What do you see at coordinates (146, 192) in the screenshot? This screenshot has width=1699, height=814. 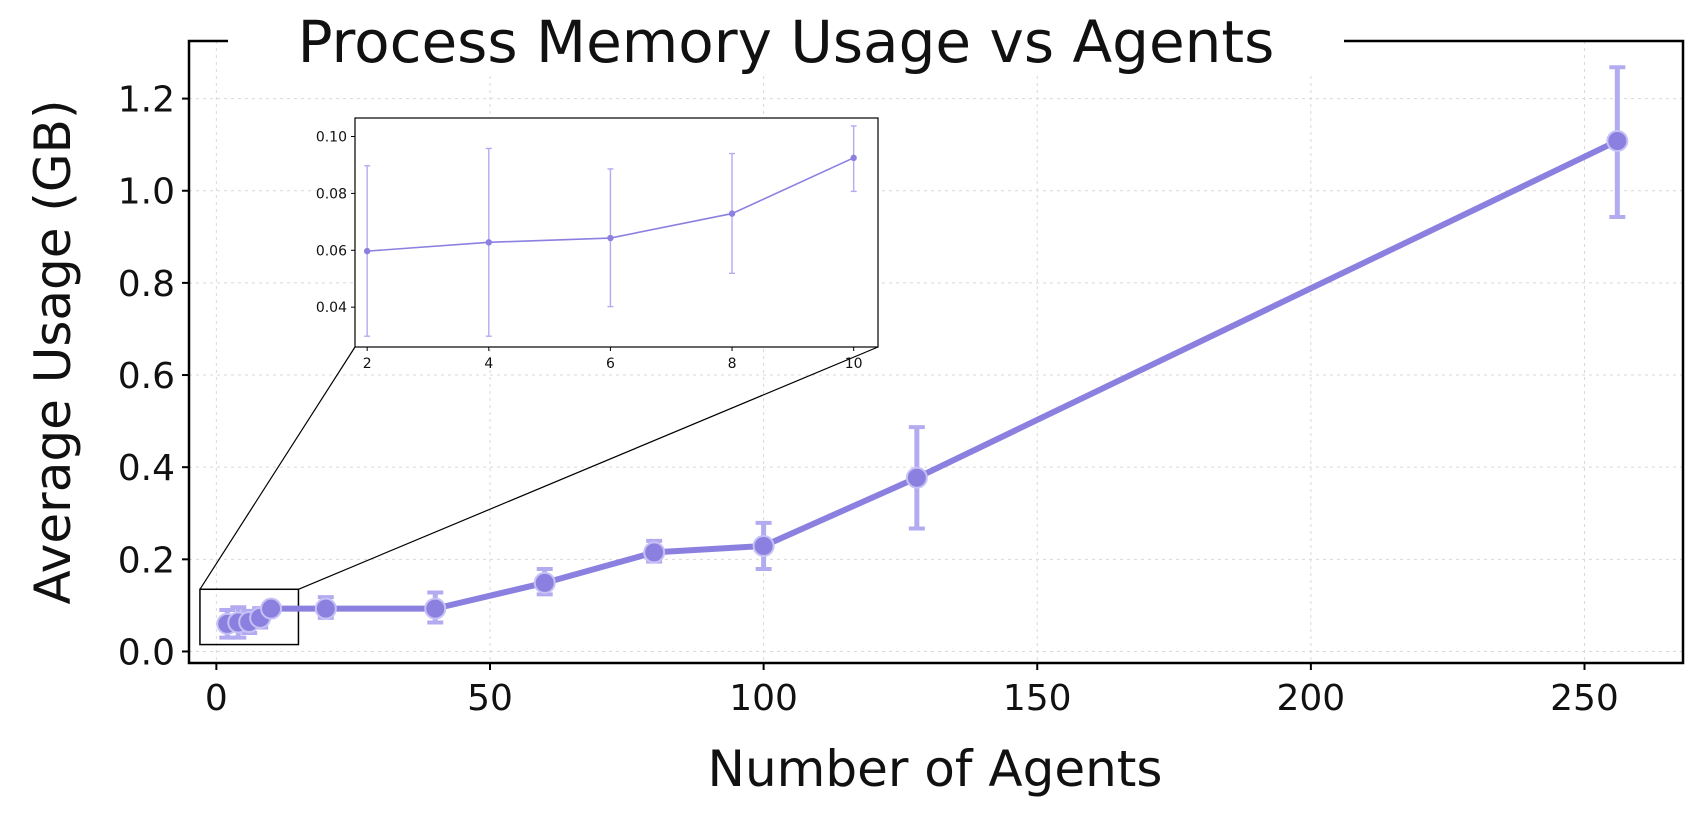 I see `y-tick-label: 1.0` at bounding box center [146, 192].